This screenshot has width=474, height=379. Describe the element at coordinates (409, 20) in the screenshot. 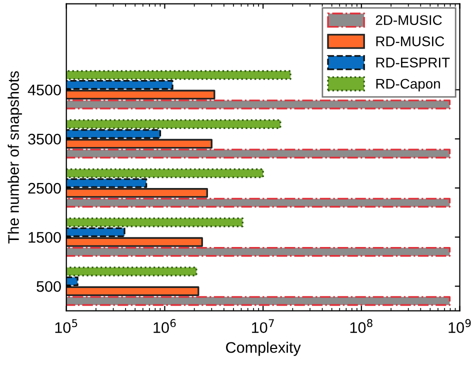

I see `legend-label: 2D-MUSIC` at that location.